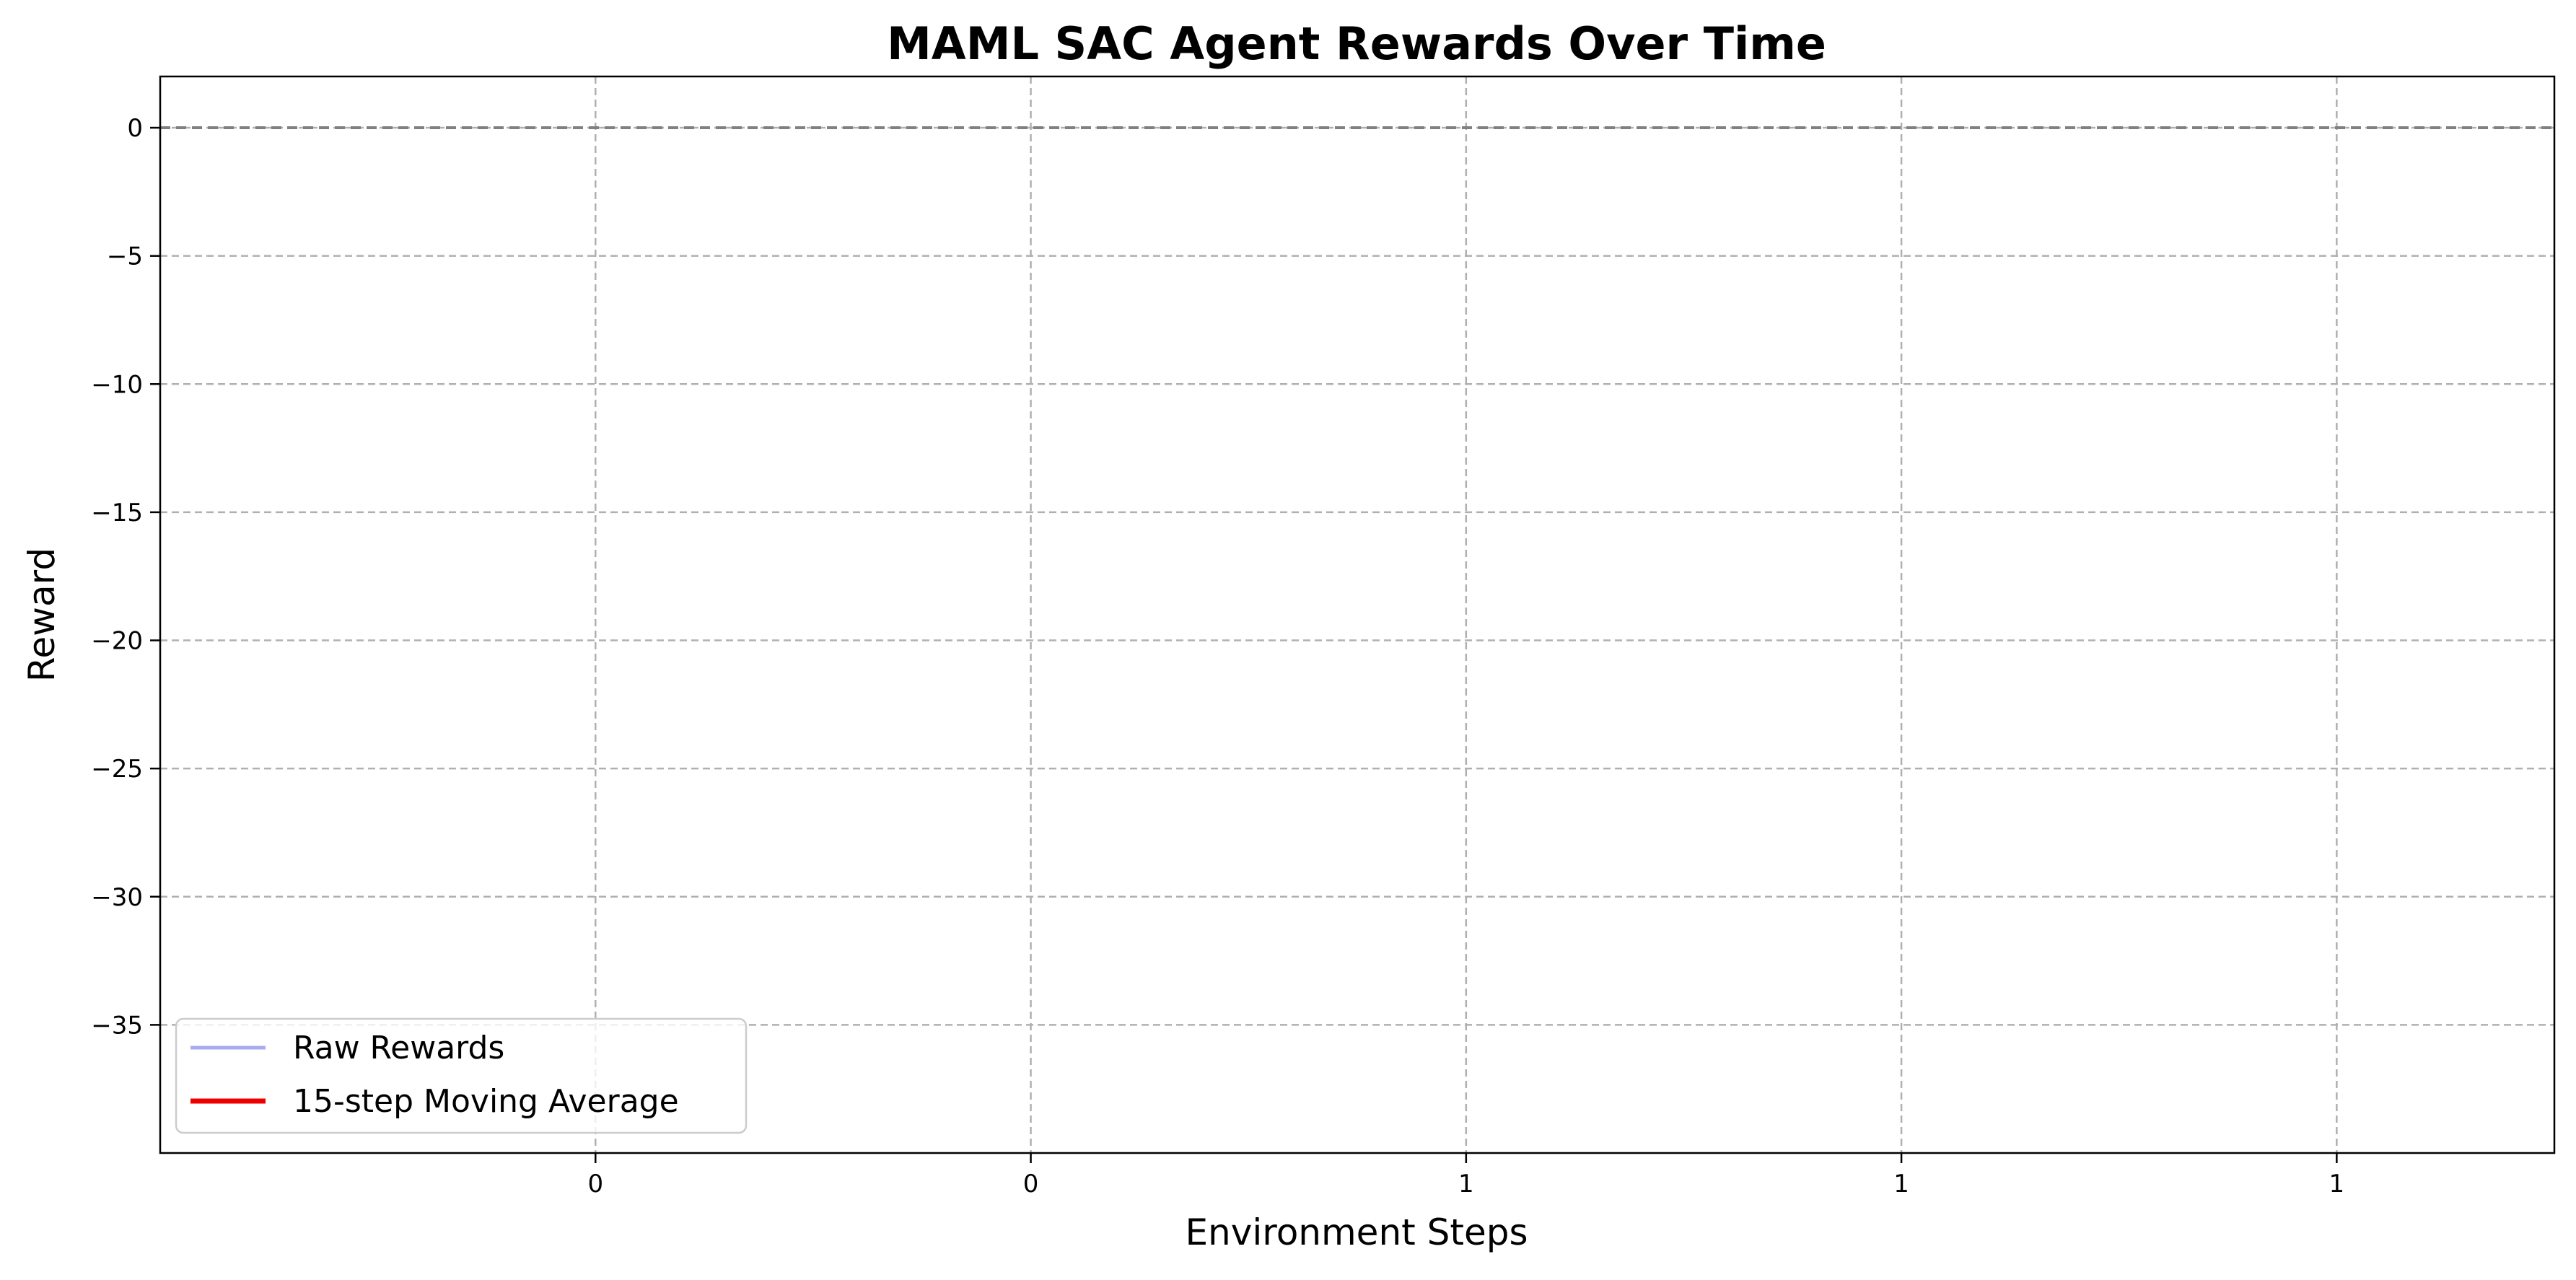 The height and width of the screenshot is (1280, 2576). What do you see at coordinates (117, 770) in the screenshot?
I see `y-tick-label: −25` at bounding box center [117, 770].